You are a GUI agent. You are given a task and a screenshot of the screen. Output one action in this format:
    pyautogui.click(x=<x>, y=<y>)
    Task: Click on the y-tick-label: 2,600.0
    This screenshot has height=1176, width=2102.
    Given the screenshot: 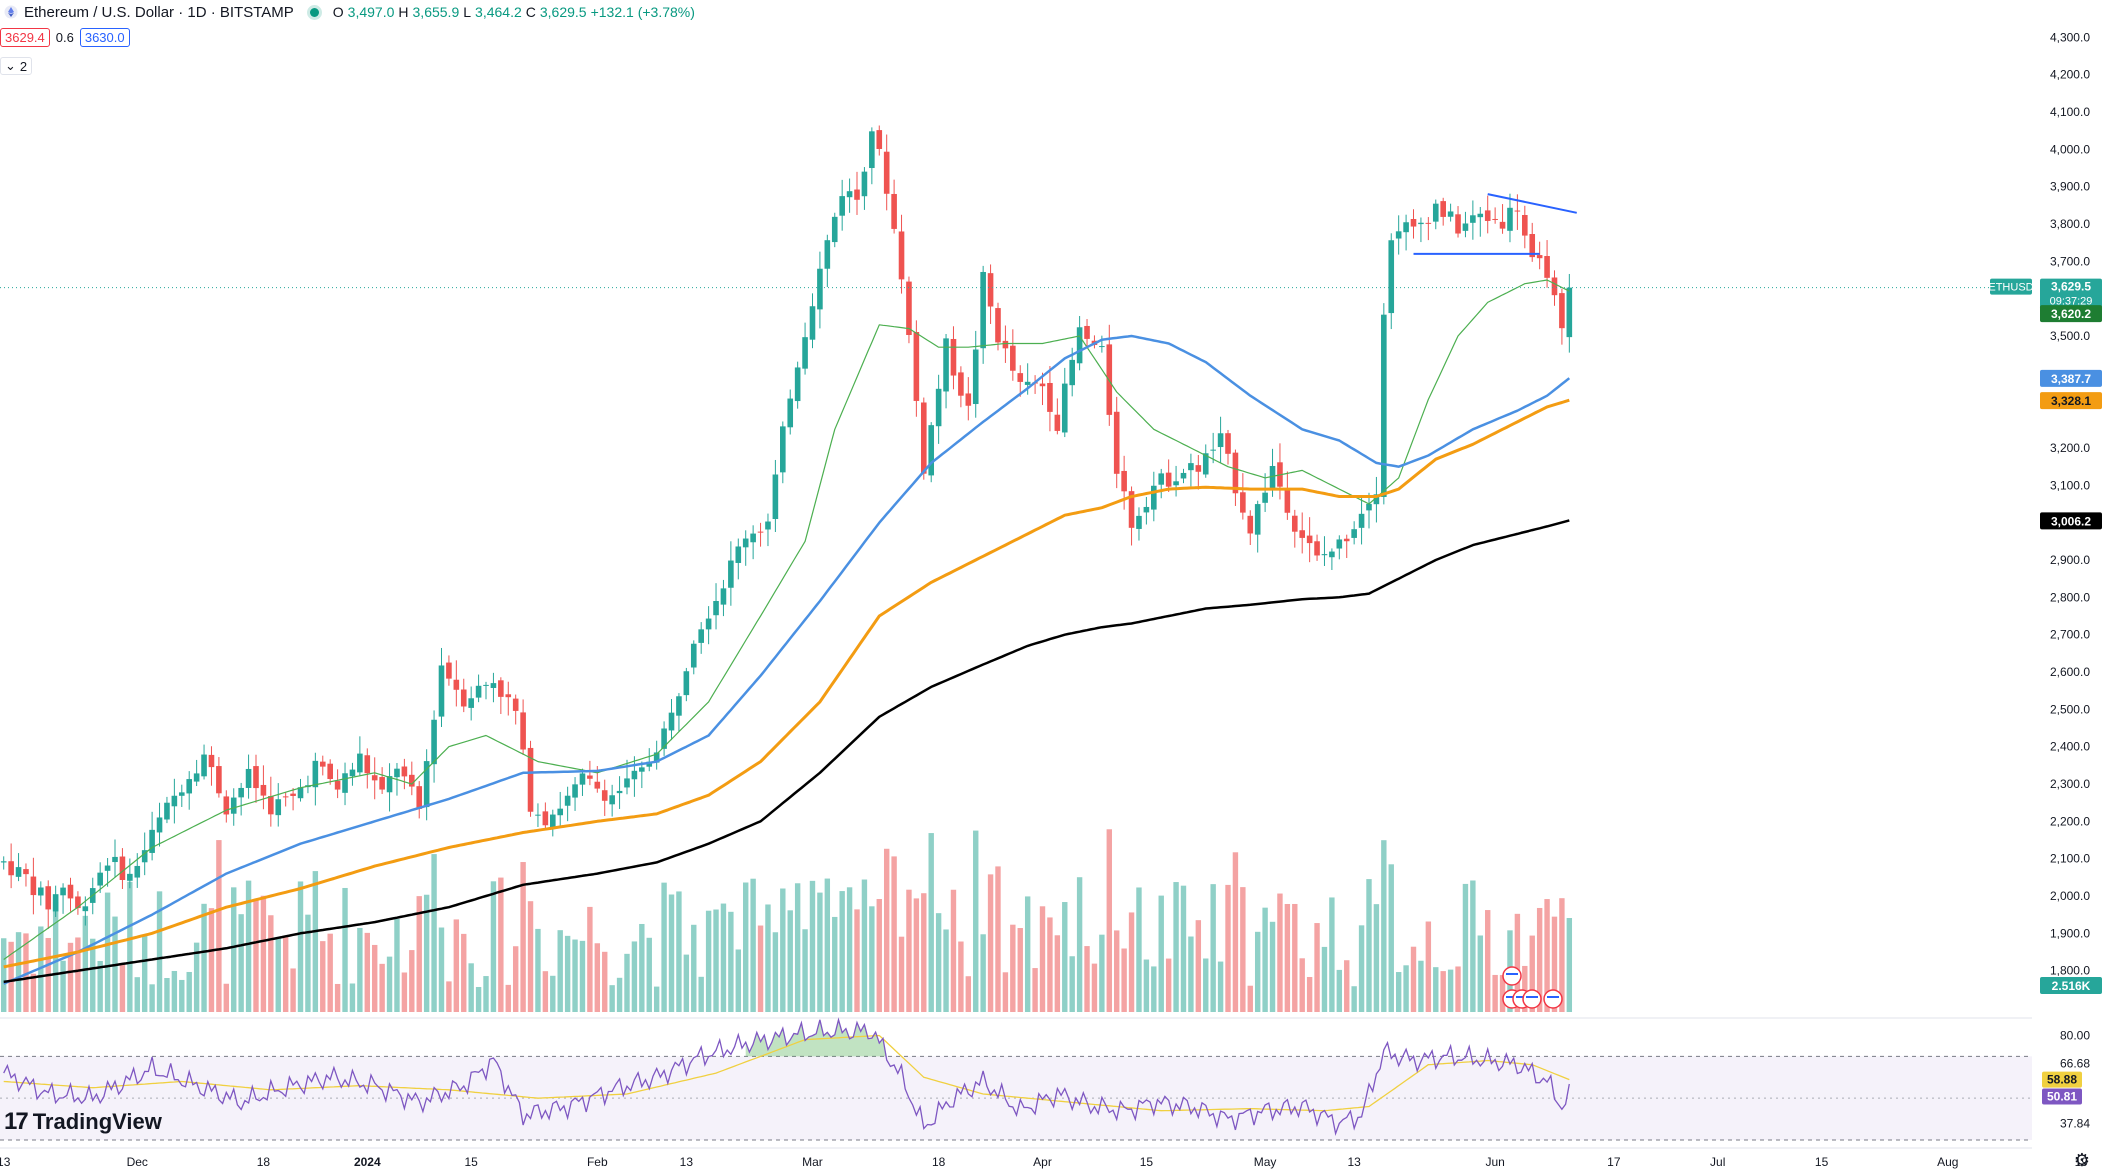 What is the action you would take?
    pyautogui.click(x=2070, y=672)
    